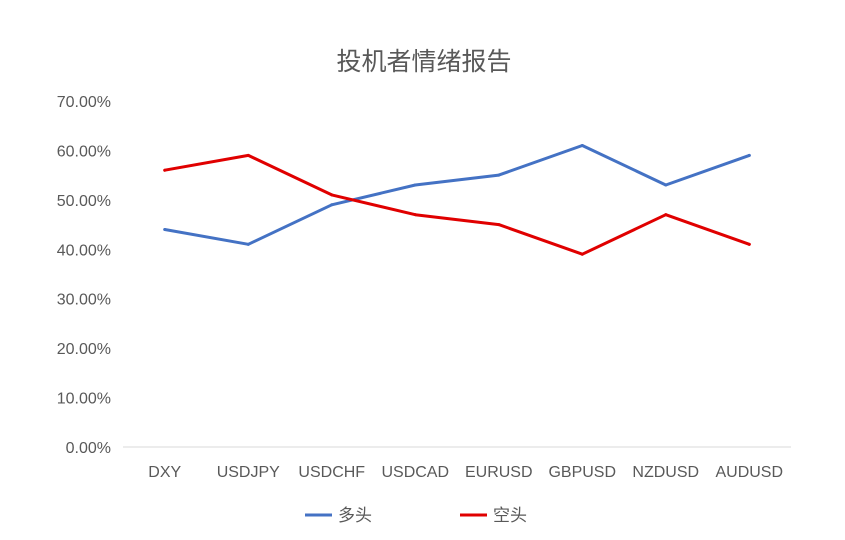 The height and width of the screenshot is (540, 845). I want to click on y-tick-label: 10.00%, so click(84, 399).